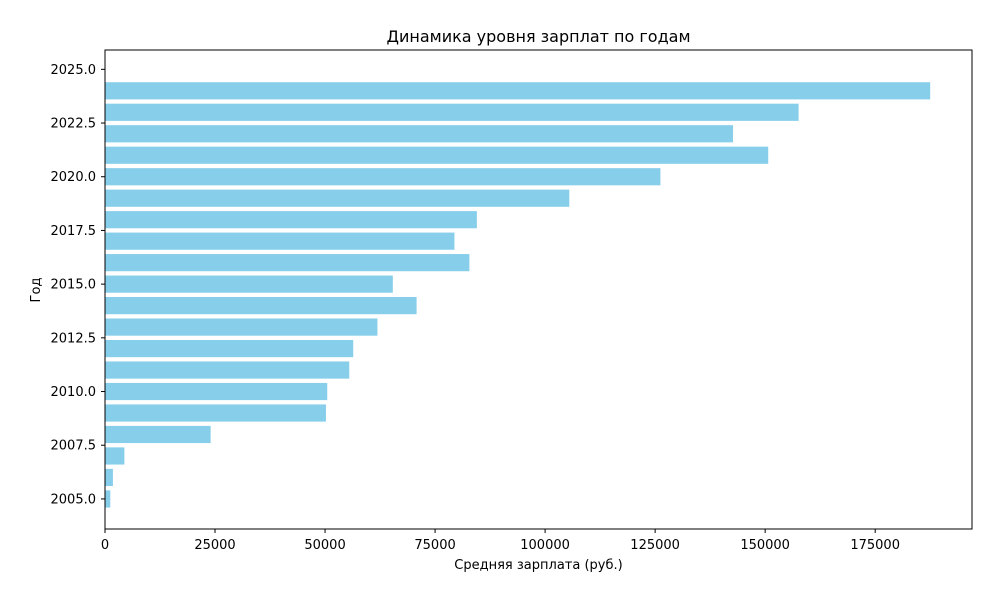  Describe the element at coordinates (105, 545) in the screenshot. I see `x-tick-label: 0` at that location.